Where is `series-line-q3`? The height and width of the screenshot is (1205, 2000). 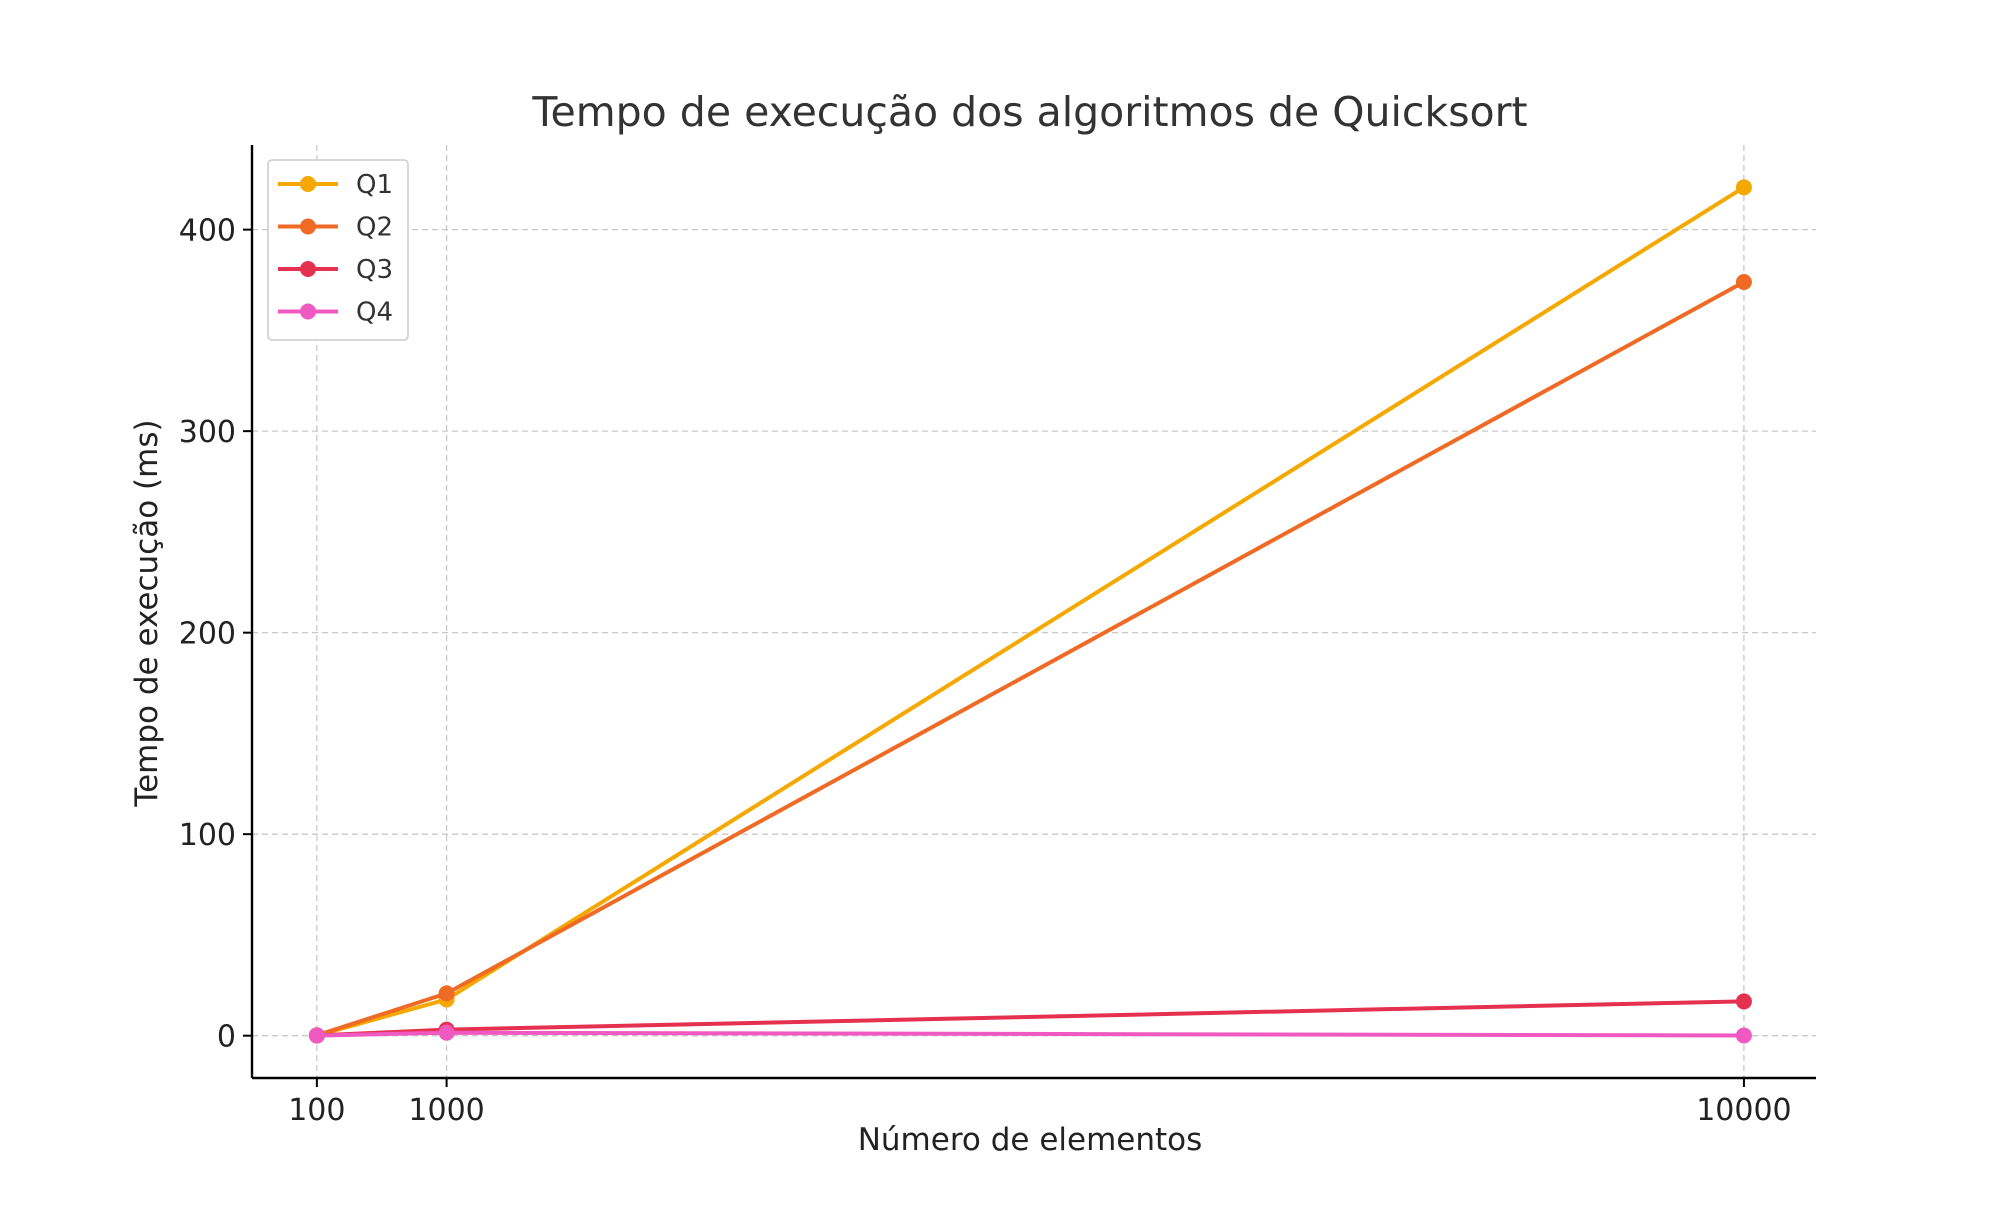
series-line-q3 is located at coordinates (1030, 1018).